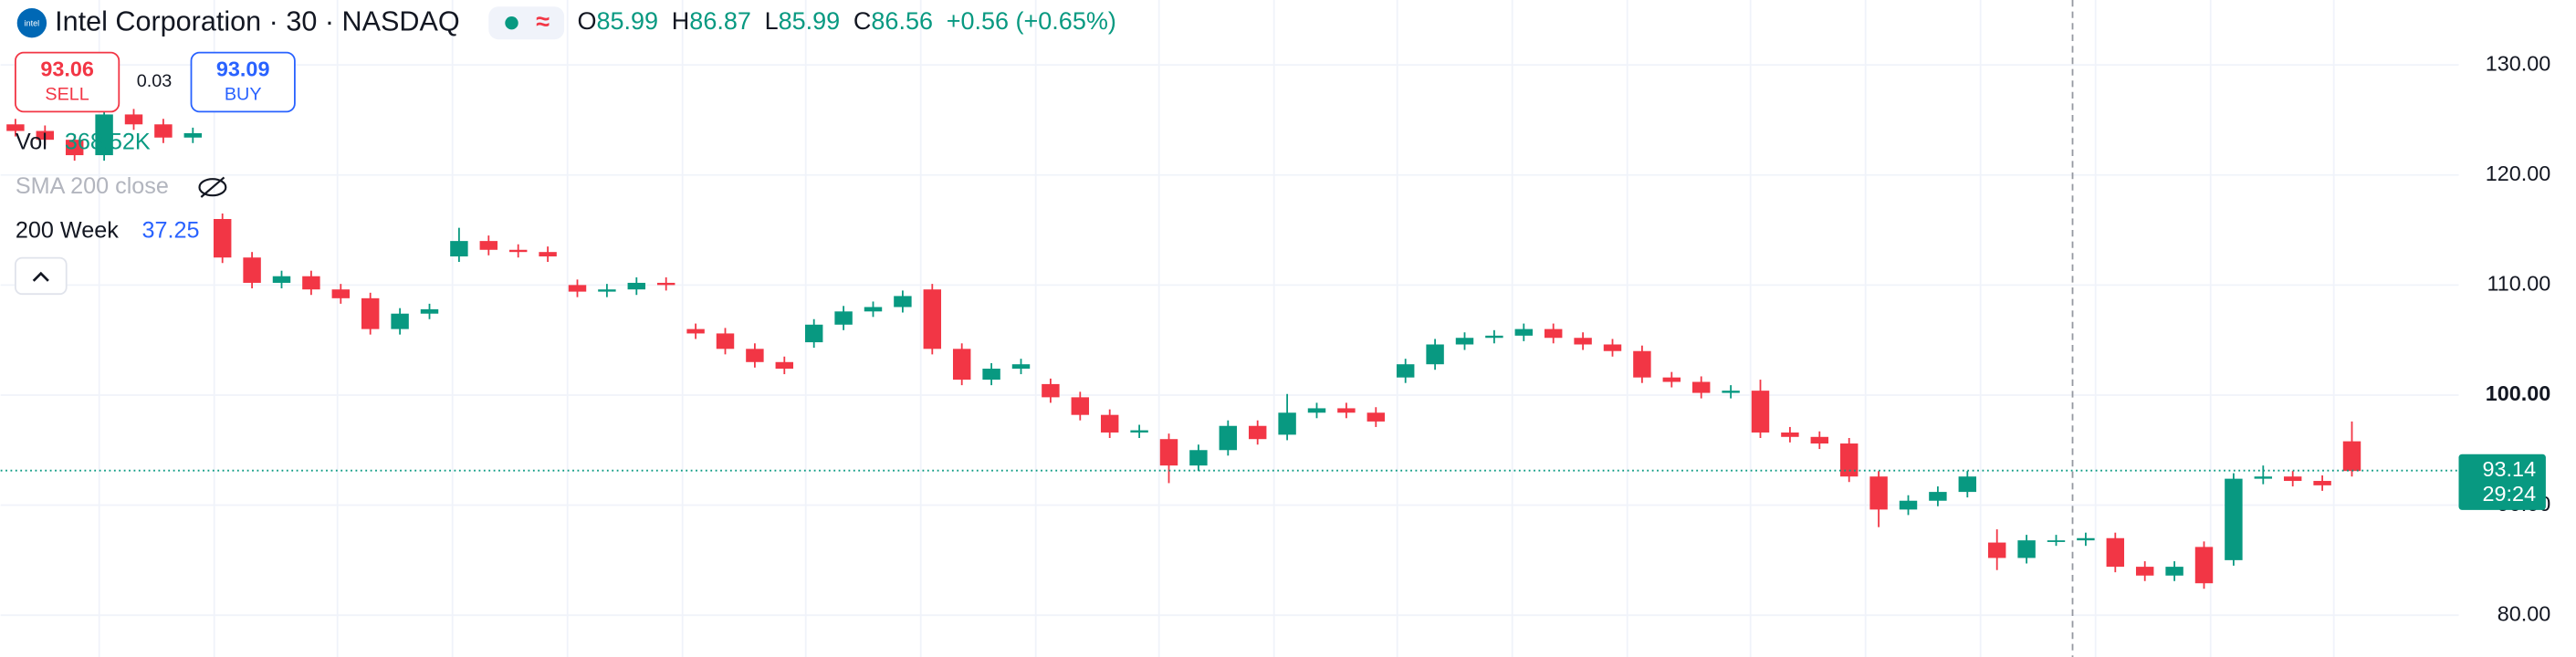 This screenshot has height=657, width=2576. Describe the element at coordinates (67, 95) in the screenshot. I see `sell-label: SELL` at that location.